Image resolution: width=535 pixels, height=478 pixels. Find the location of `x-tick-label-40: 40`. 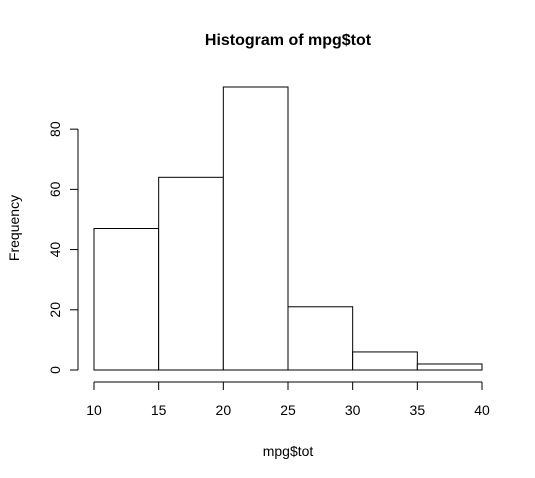

x-tick-label-40: 40 is located at coordinates (482, 410).